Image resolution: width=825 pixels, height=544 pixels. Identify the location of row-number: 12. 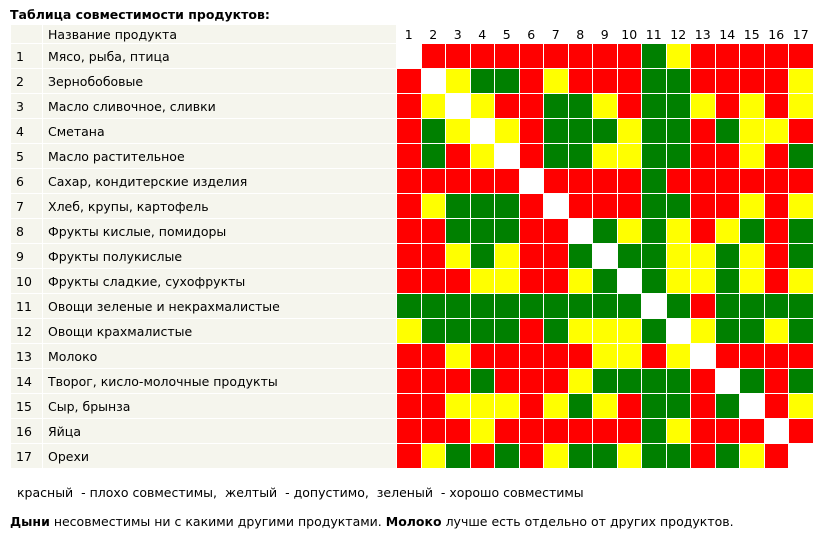
(26, 331).